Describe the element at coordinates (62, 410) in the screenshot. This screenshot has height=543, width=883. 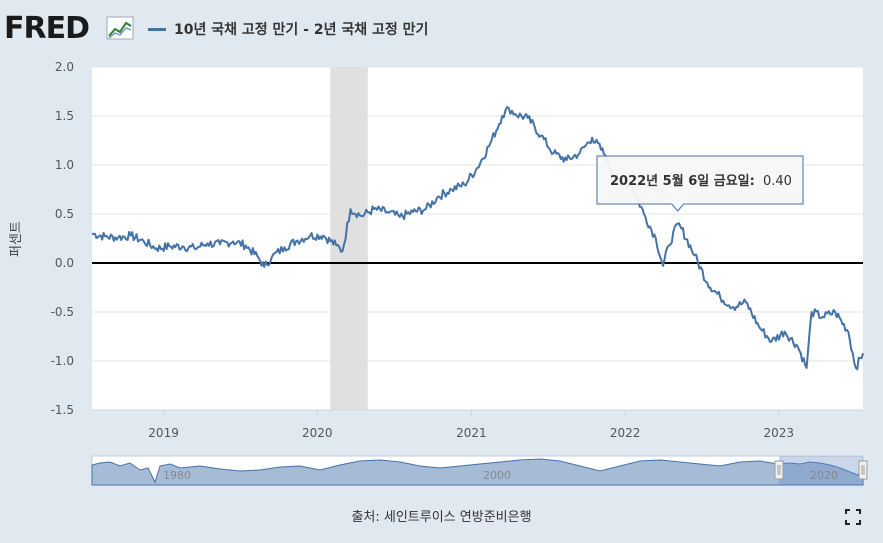
I see `y-tick-label: -1.5` at that location.